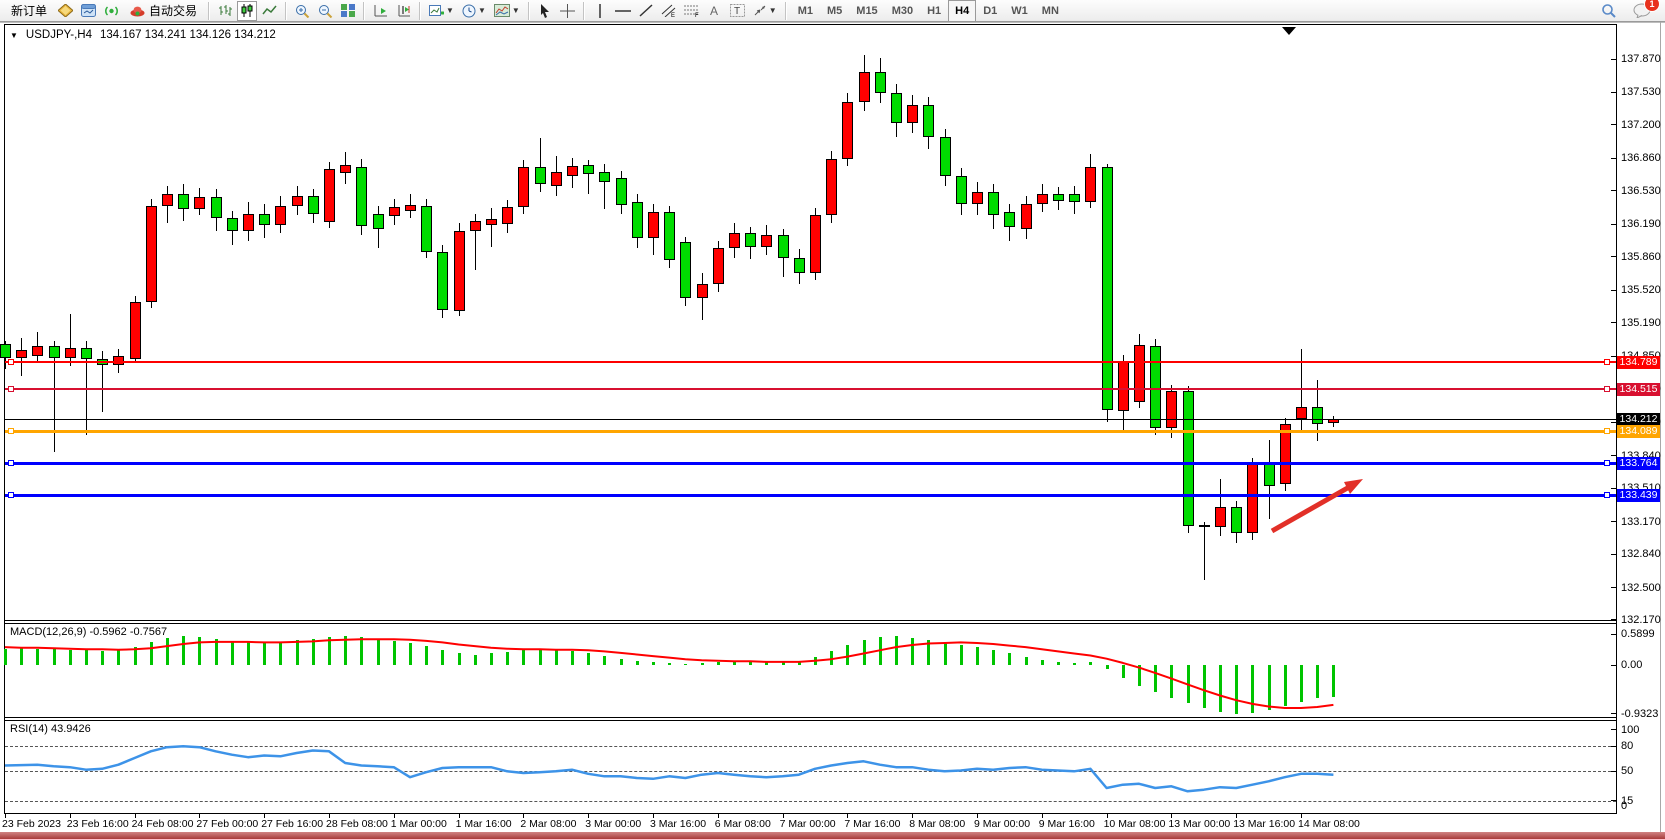 The height and width of the screenshot is (839, 1665). What do you see at coordinates (832, 22) in the screenshot?
I see `window-border` at bounding box center [832, 22].